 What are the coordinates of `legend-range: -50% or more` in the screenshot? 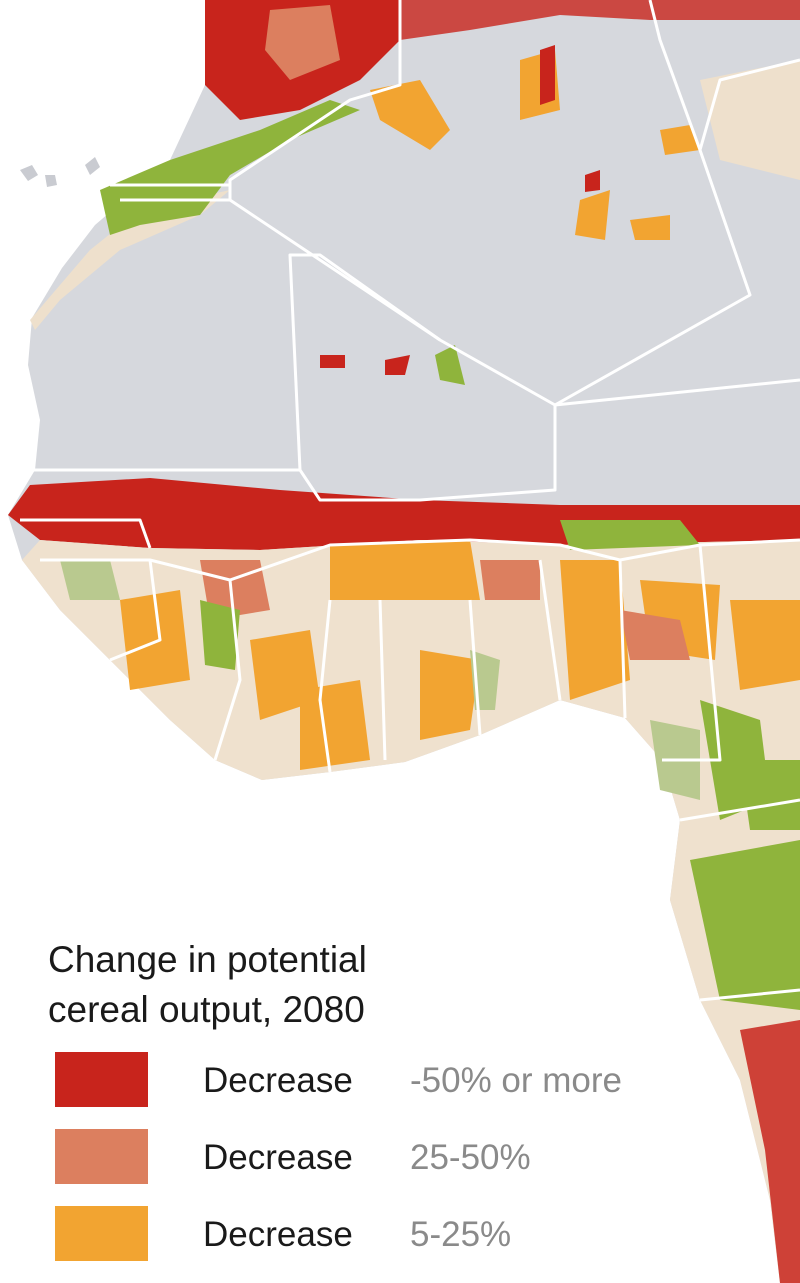 It's located at (516, 1080).